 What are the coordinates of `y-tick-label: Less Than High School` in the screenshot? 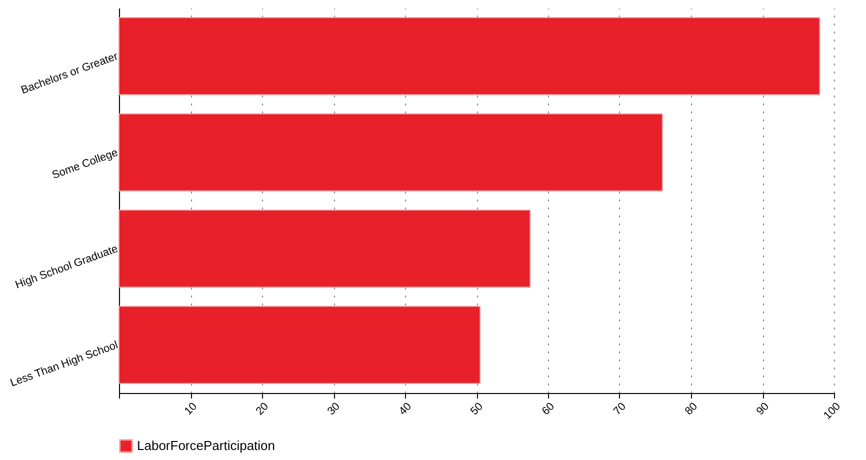 It's located at (64, 364).